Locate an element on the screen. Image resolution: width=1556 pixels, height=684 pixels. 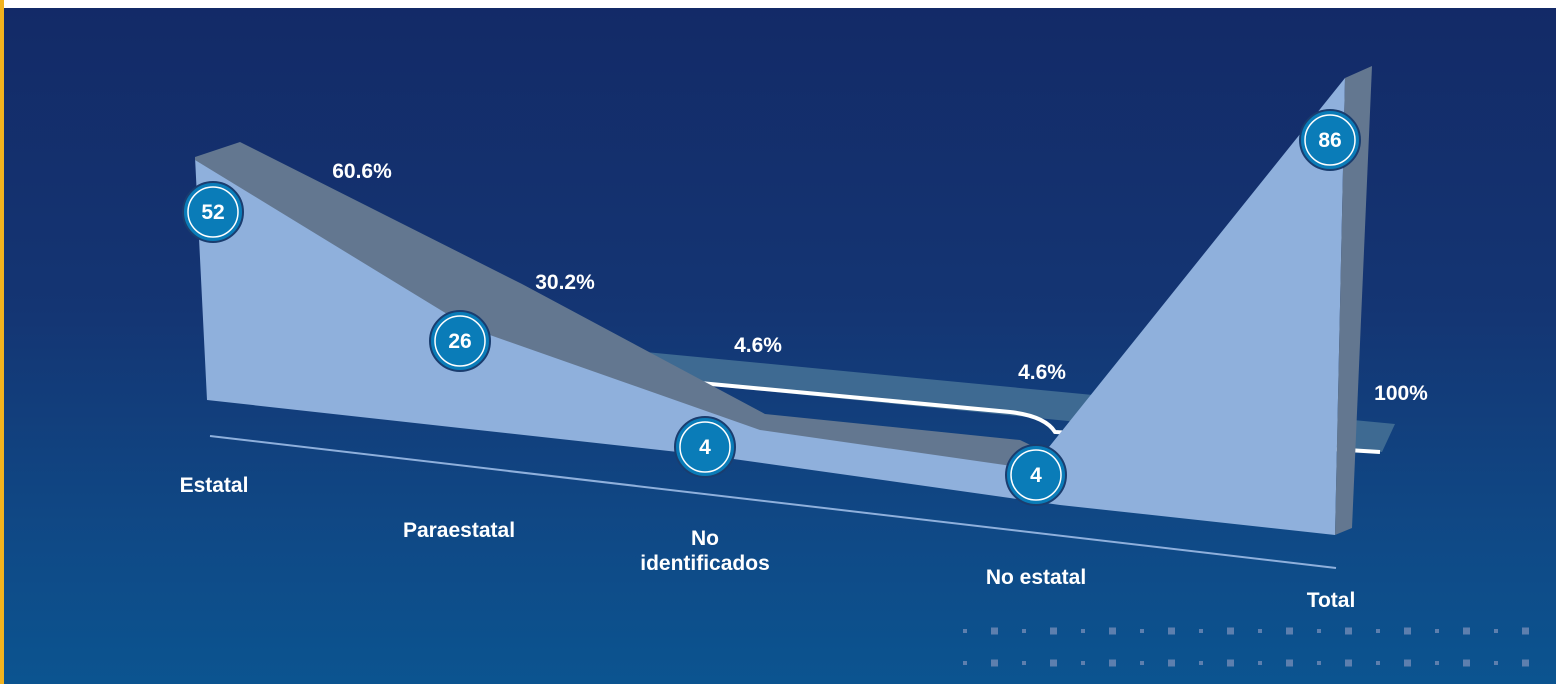
category-label: Estatal is located at coordinates (214, 485).